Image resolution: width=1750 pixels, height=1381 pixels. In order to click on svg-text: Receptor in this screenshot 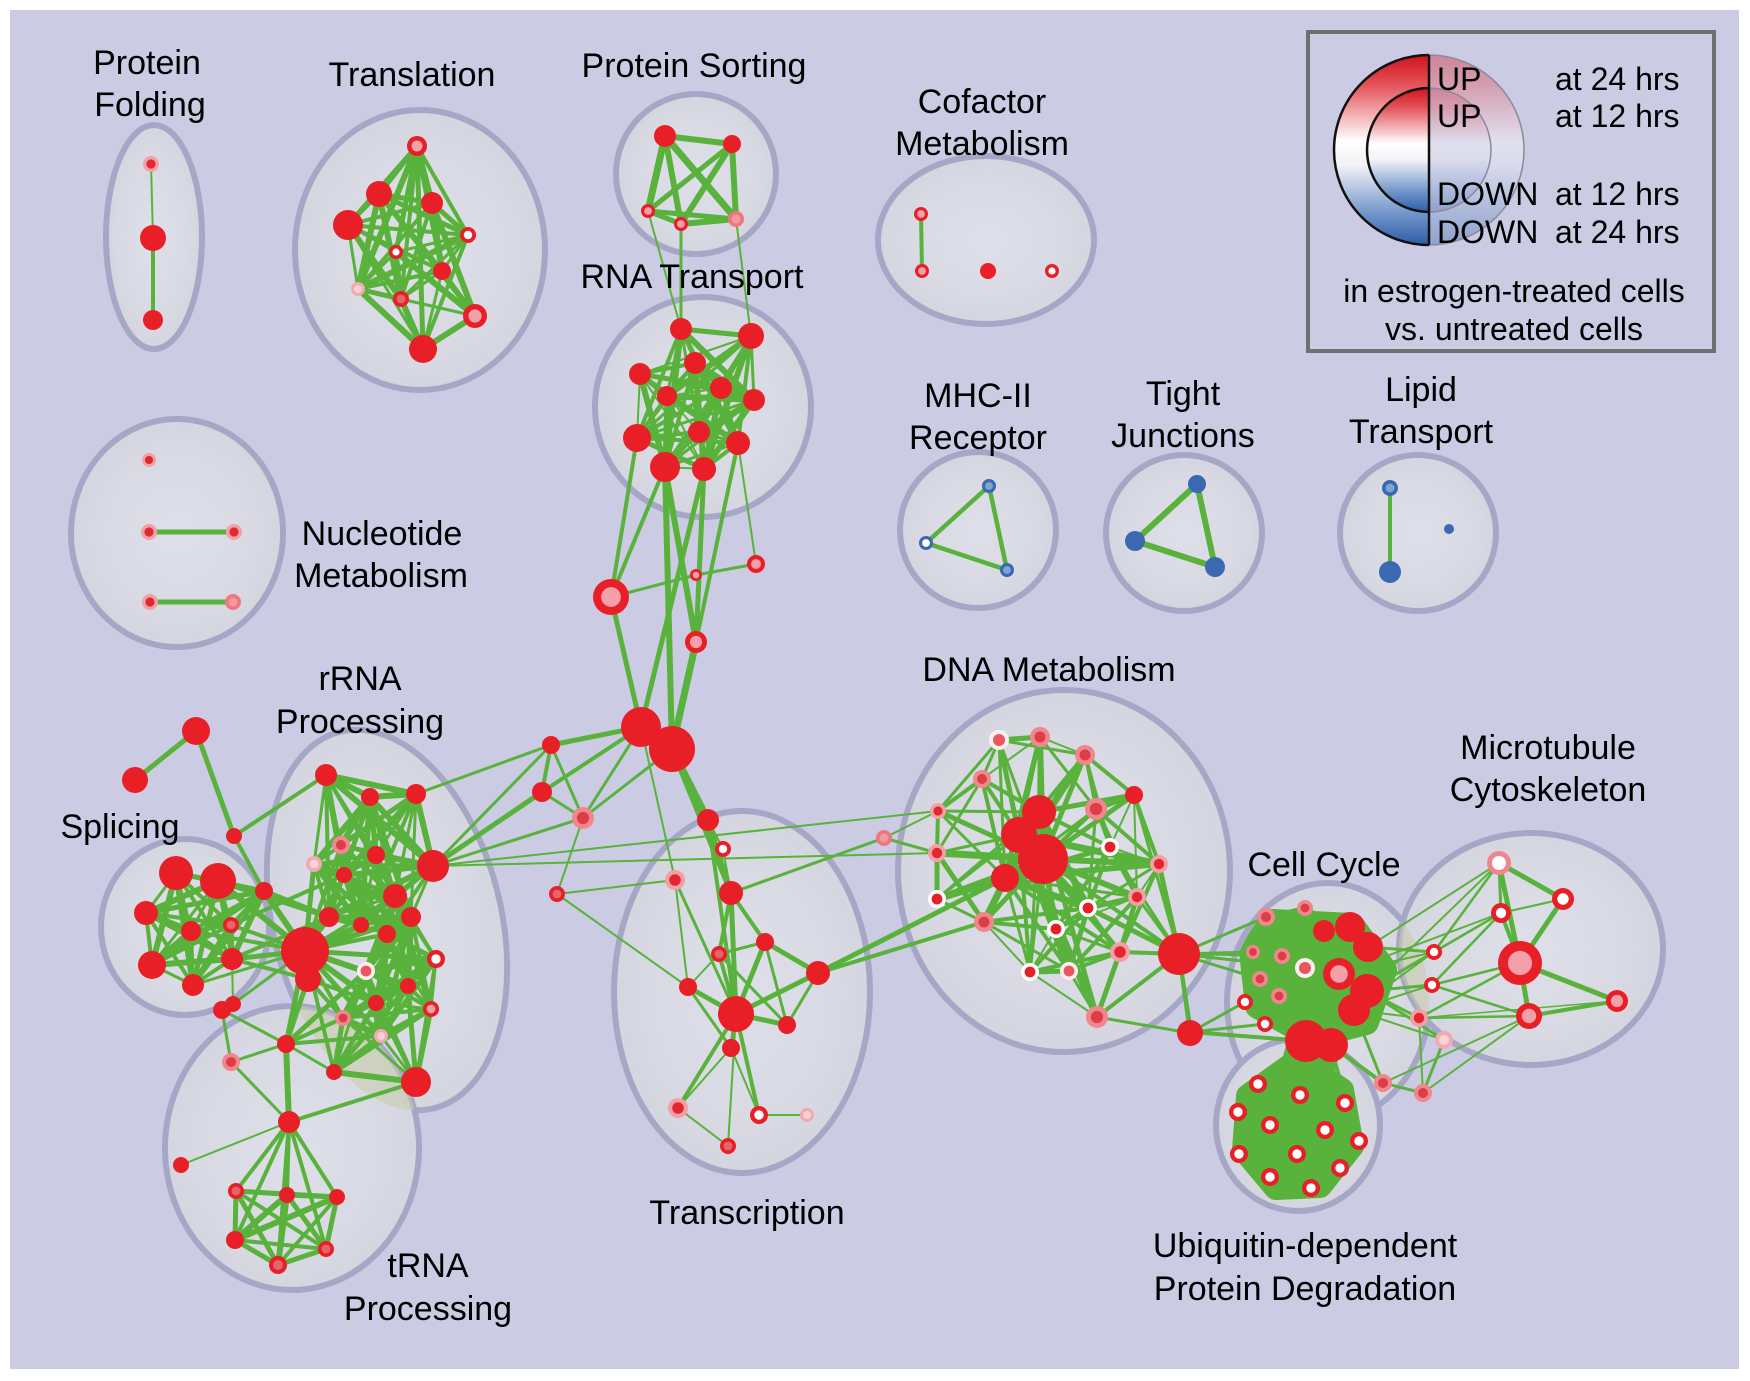, I will do `click(978, 438)`.